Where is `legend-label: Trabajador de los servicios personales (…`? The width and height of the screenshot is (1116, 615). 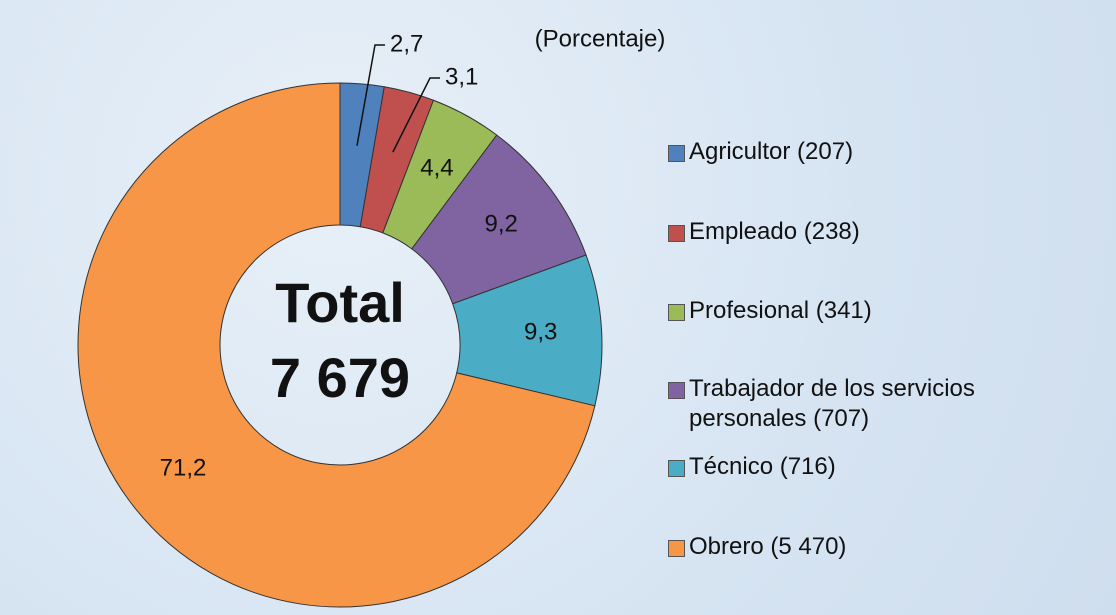 legend-label: Trabajador de los servicios personales (… is located at coordinates (832, 403).